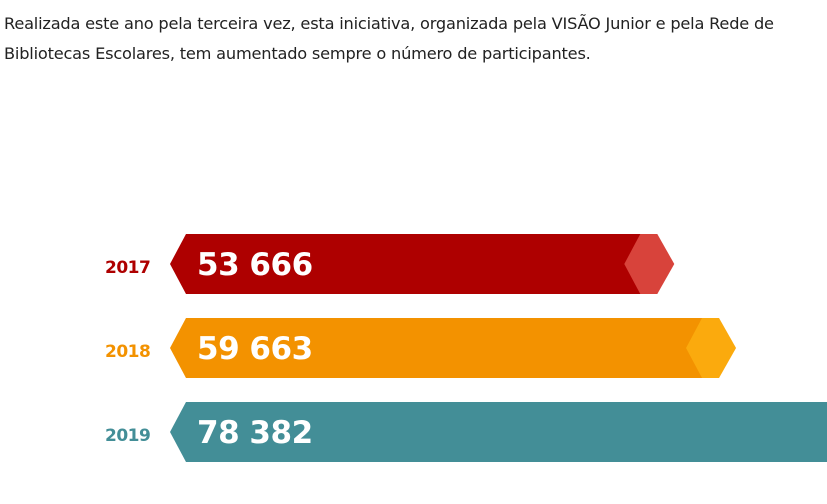 The width and height of the screenshot is (827, 504). What do you see at coordinates (127, 352) in the screenshot?
I see `year-label-2018: 2018` at bounding box center [127, 352].